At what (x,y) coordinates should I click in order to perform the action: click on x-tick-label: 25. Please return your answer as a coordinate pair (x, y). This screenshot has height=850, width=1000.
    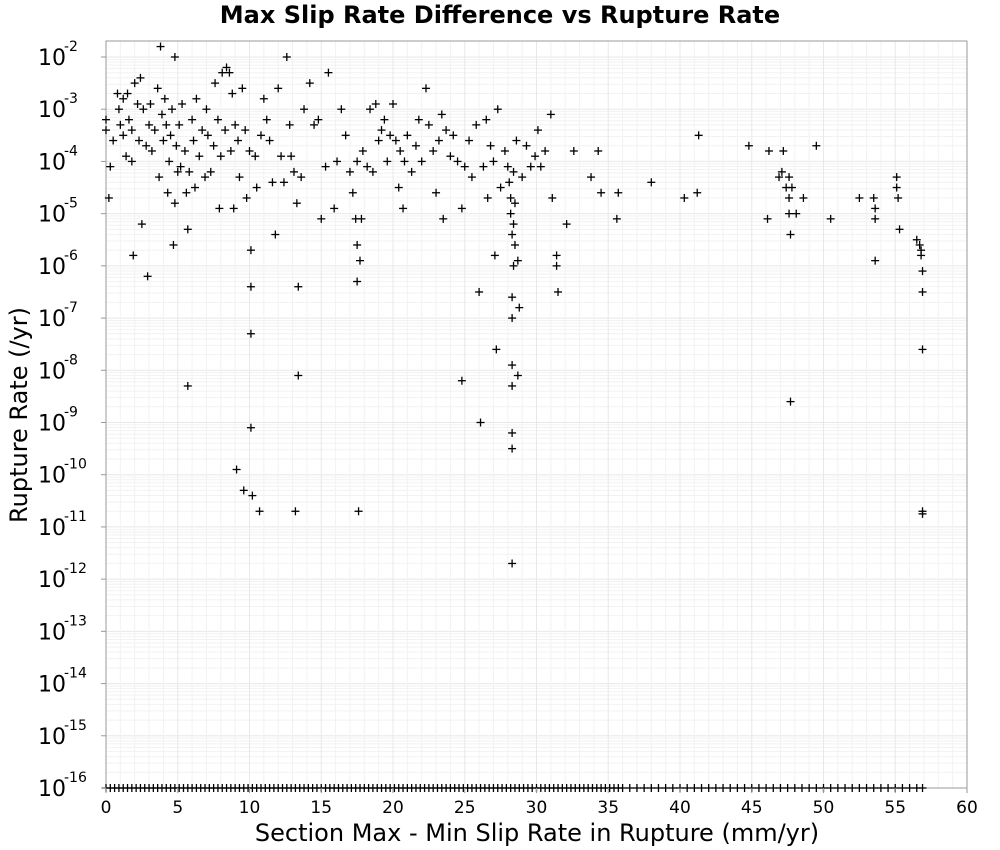
    Looking at the image, I should click on (465, 808).